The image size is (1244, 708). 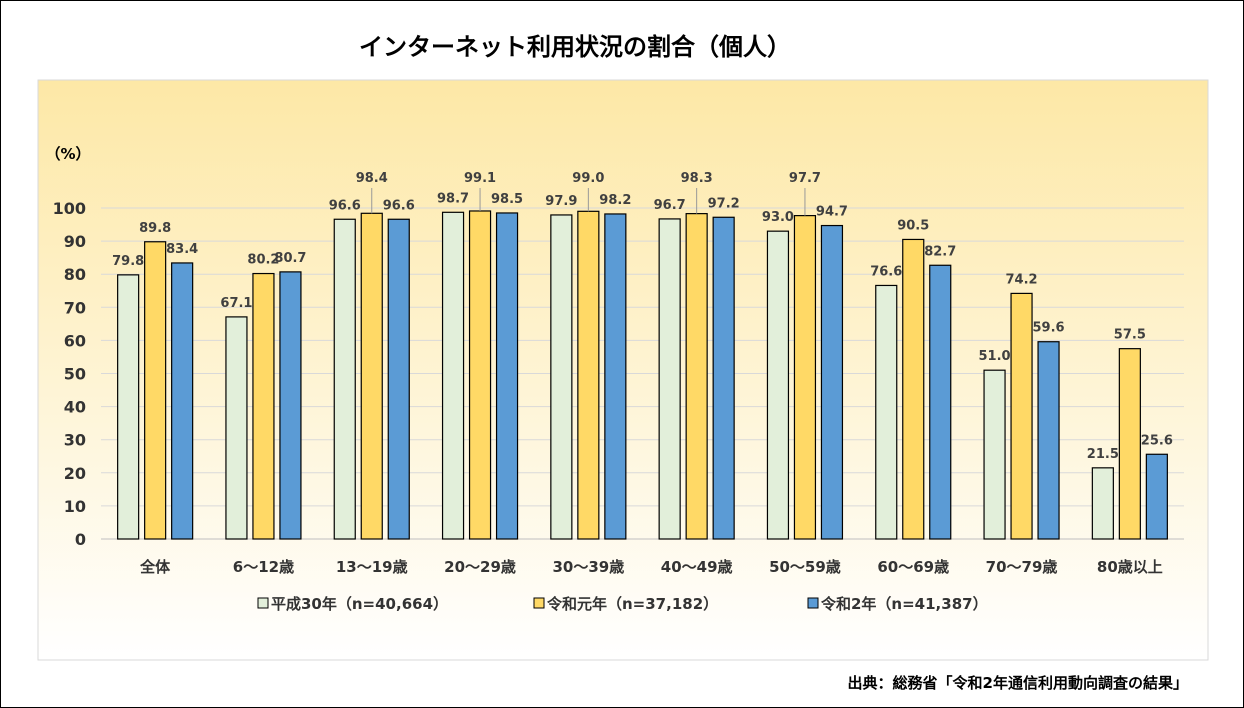 What do you see at coordinates (904, 604) in the screenshot?
I see `legend-label: 令和2年（n=41,387）` at bounding box center [904, 604].